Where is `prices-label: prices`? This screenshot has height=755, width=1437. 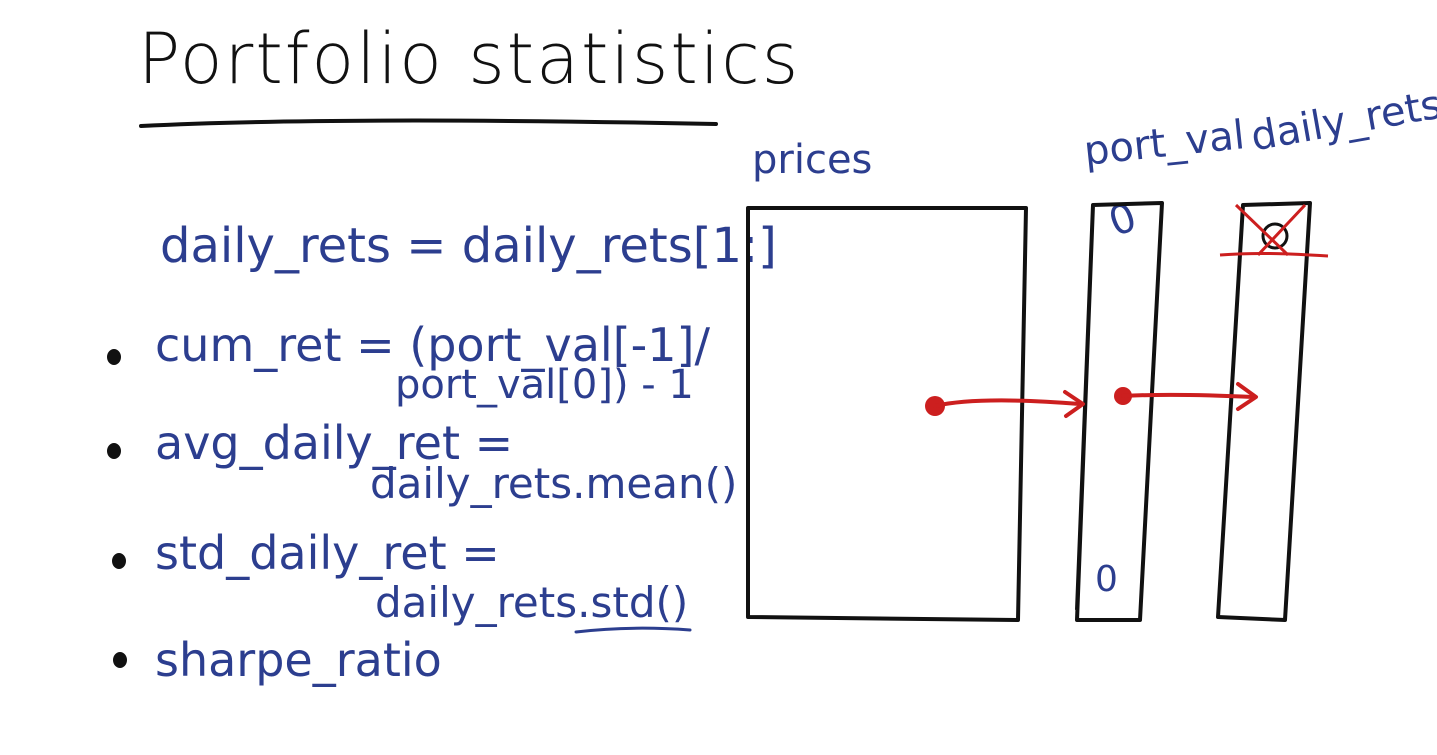
prices-label: prices is located at coordinates (812, 160).